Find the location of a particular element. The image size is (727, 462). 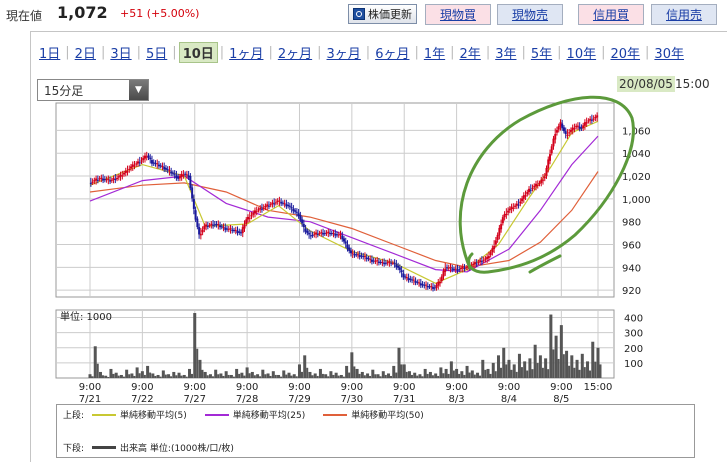

period-tab: 1年 is located at coordinates (434, 54).